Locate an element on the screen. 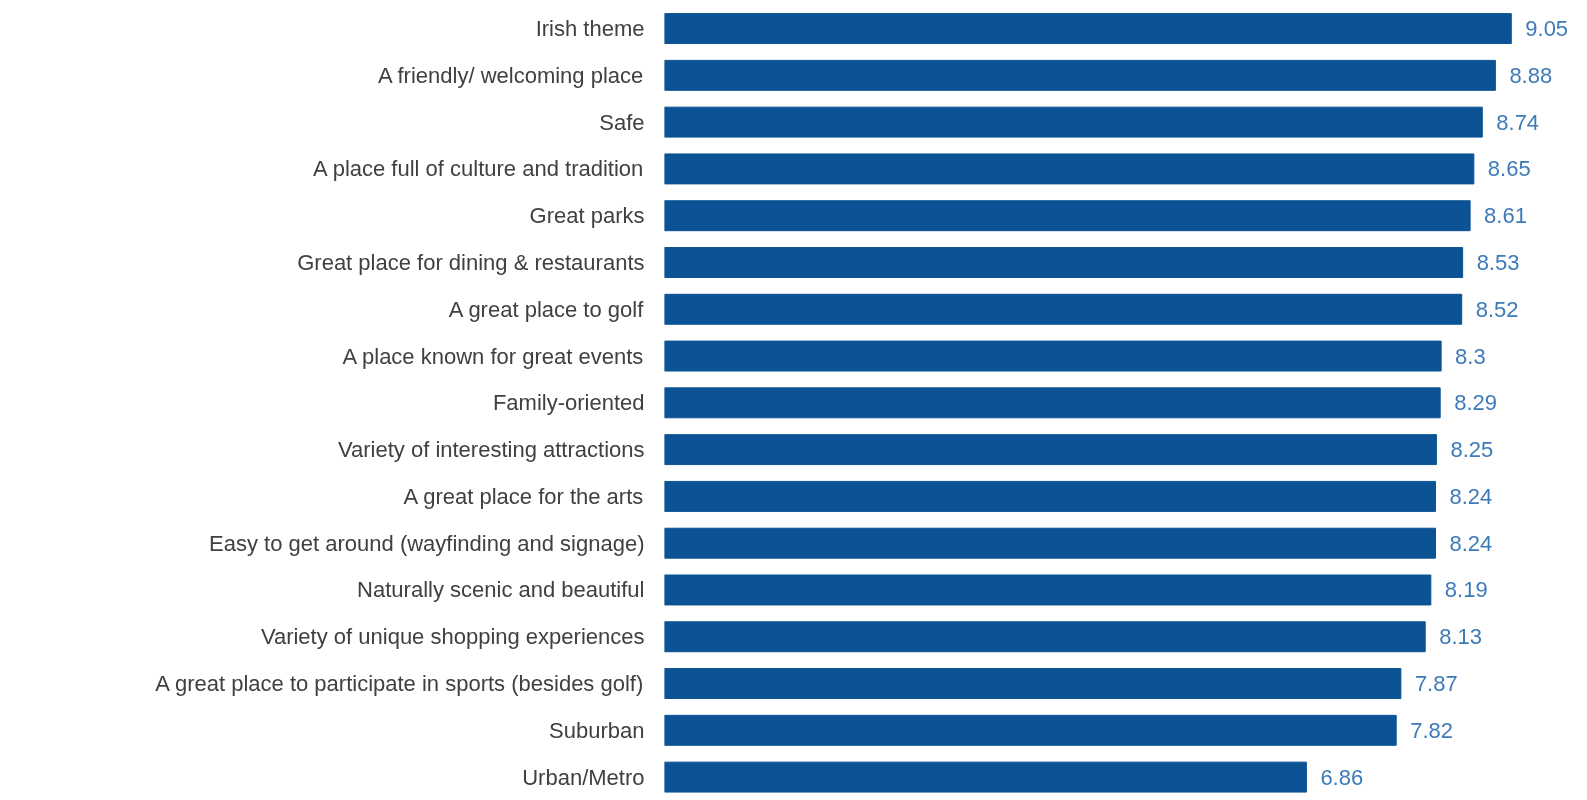 This screenshot has height=800, width=1587. data-label: 8.61 is located at coordinates (1505, 216).